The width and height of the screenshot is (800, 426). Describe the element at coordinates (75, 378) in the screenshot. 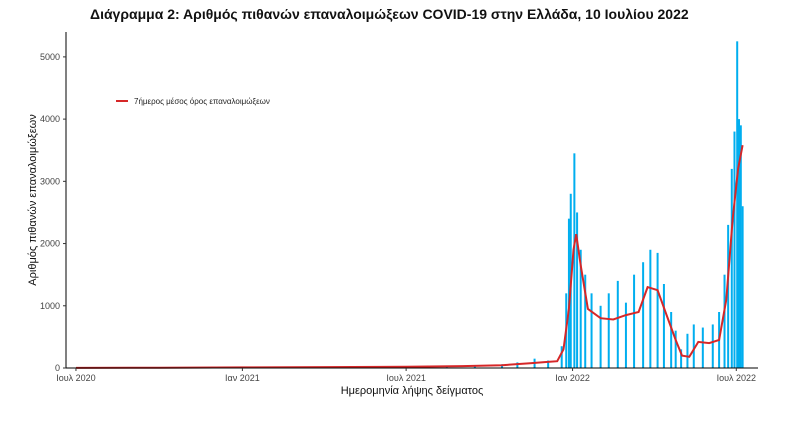

I see `x-tick-label: Ιουλ 2020` at that location.